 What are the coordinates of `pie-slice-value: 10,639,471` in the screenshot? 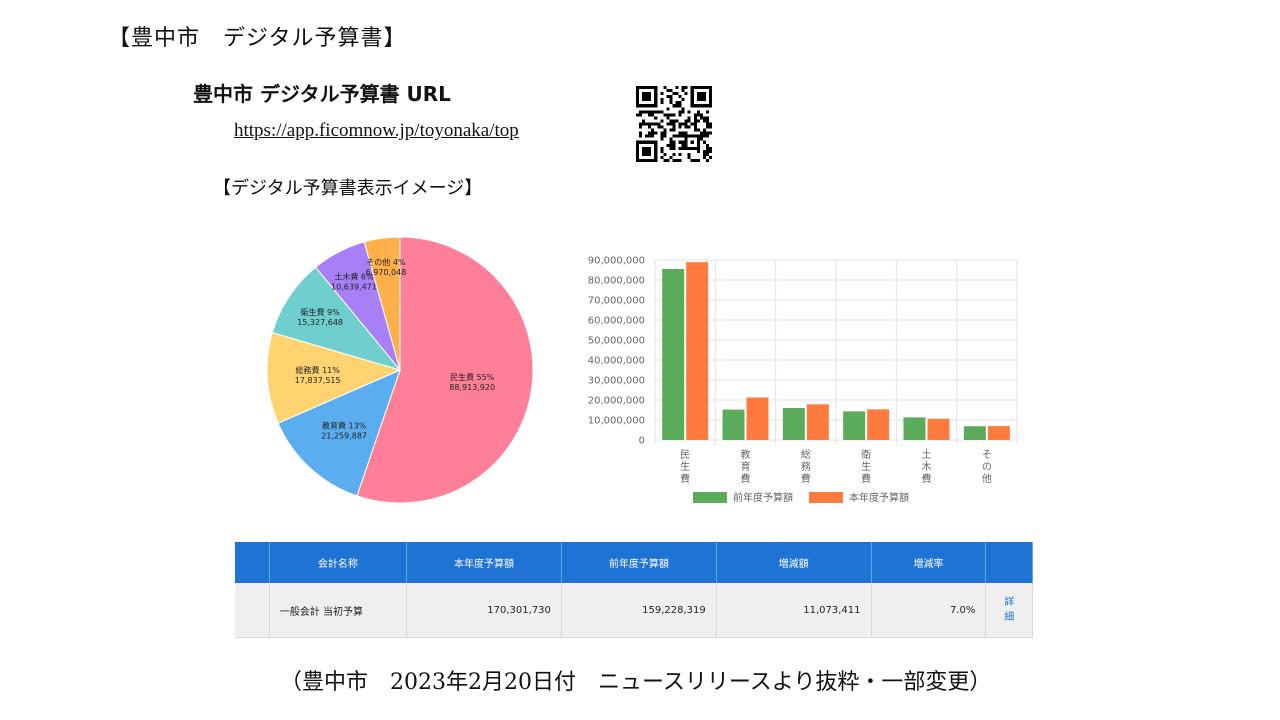 It's located at (354, 287).